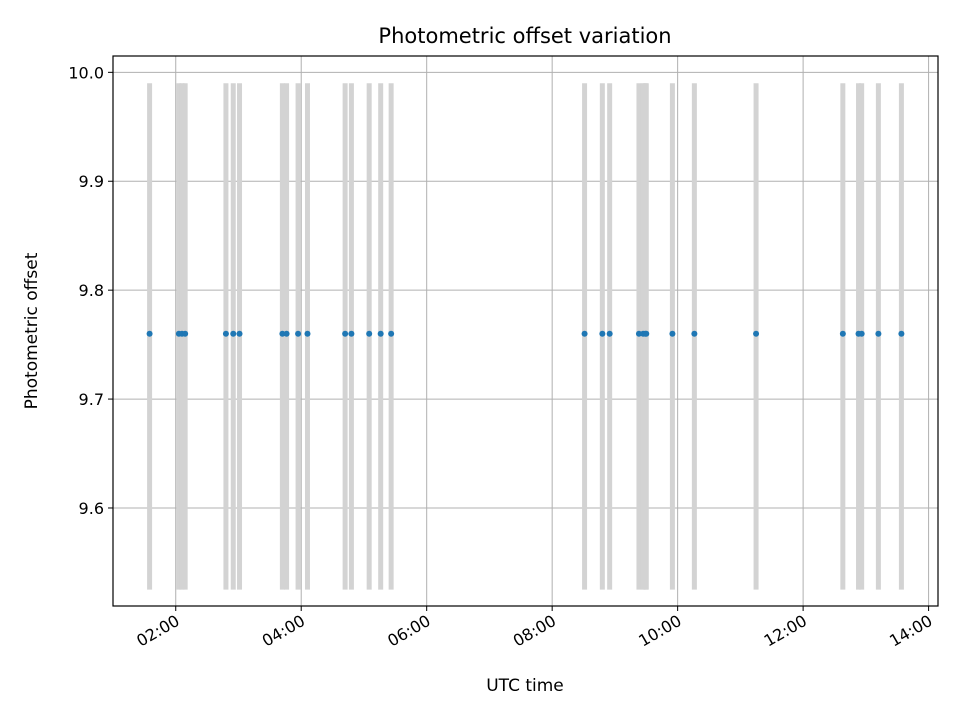  I want to click on x-axis-ticks: 02:00 04:00 06:00 08:00 10:00 12:00 14:00, so click(534, 628).